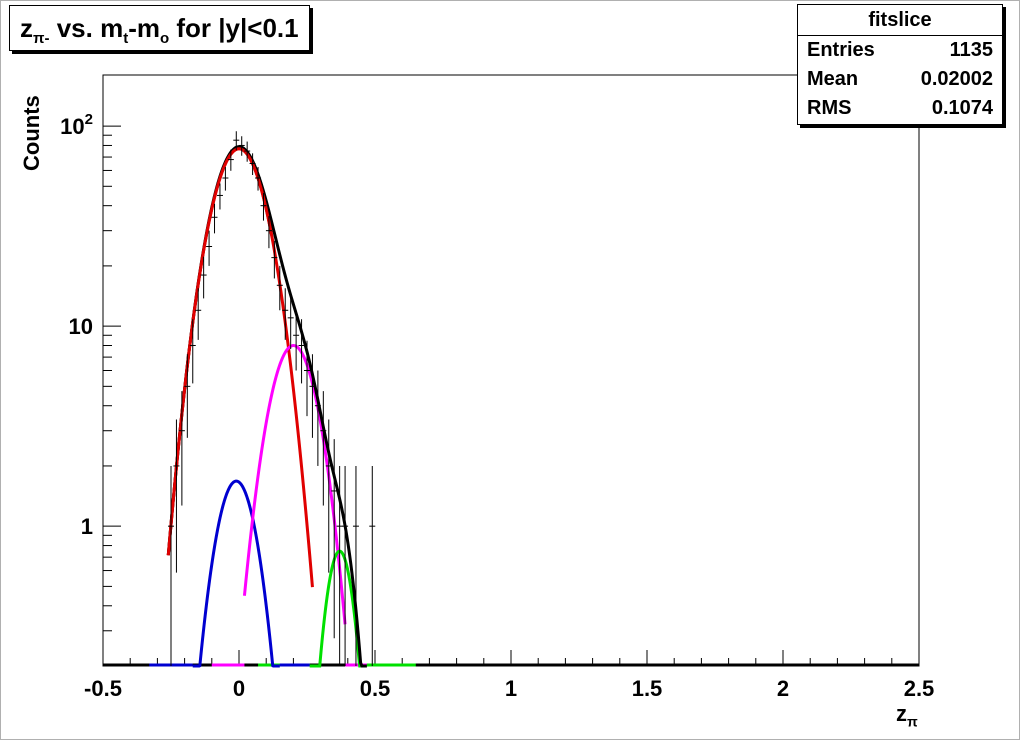 The height and width of the screenshot is (741, 1020). I want to click on stats-row-mean: Mean 0.02002, so click(900, 79).